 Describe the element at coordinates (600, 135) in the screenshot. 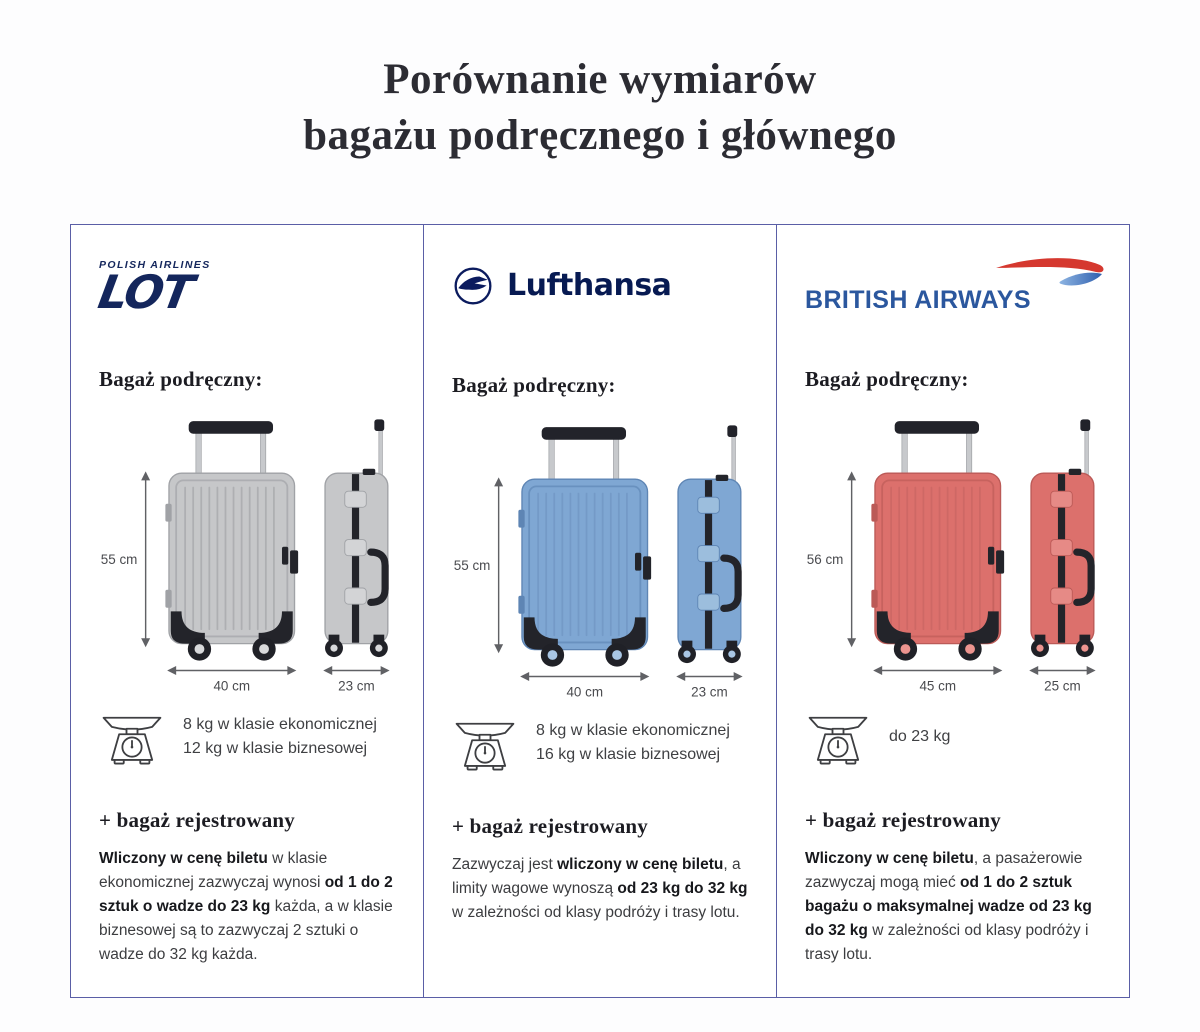

I see `title-line-2: bagażu podręcznego i głównego` at that location.